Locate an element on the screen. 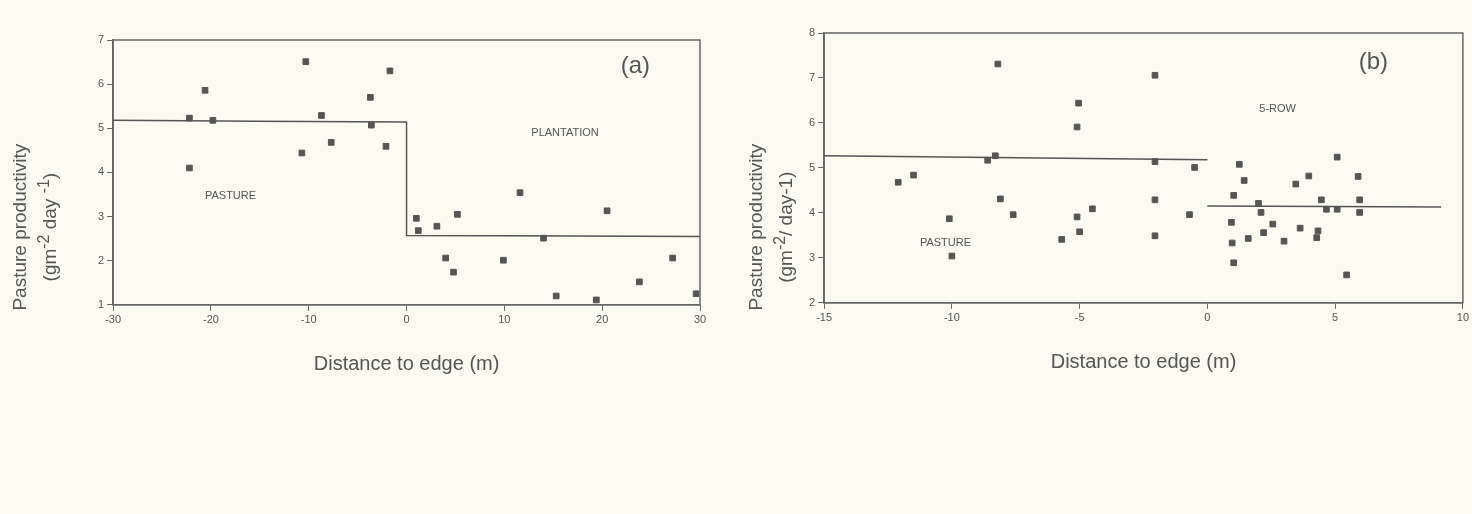 This screenshot has height=514, width=1472. y-tick-label: 5 is located at coordinates (101, 127).